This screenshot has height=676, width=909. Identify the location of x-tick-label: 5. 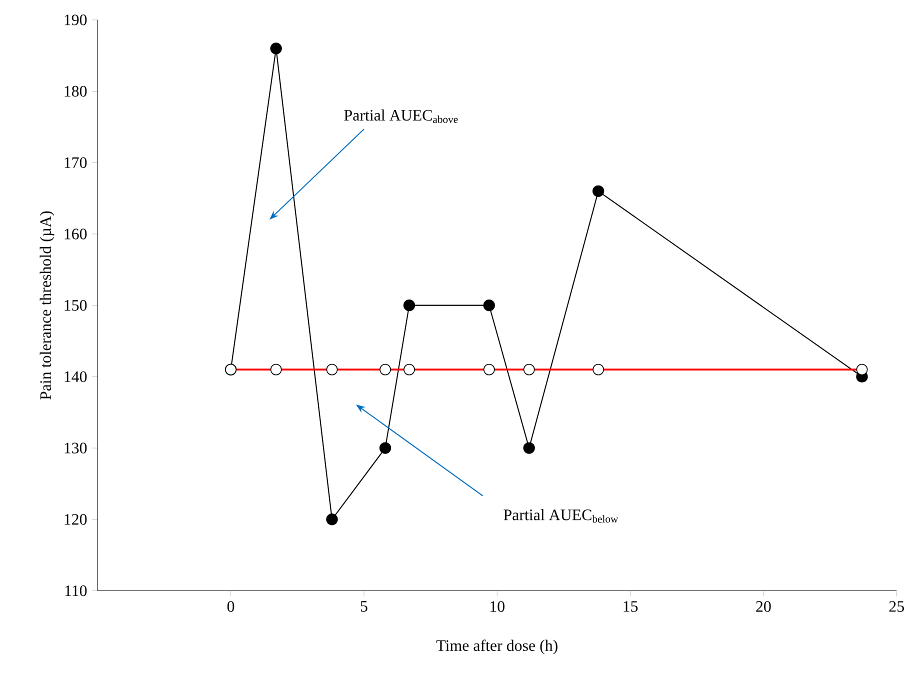
(364, 606).